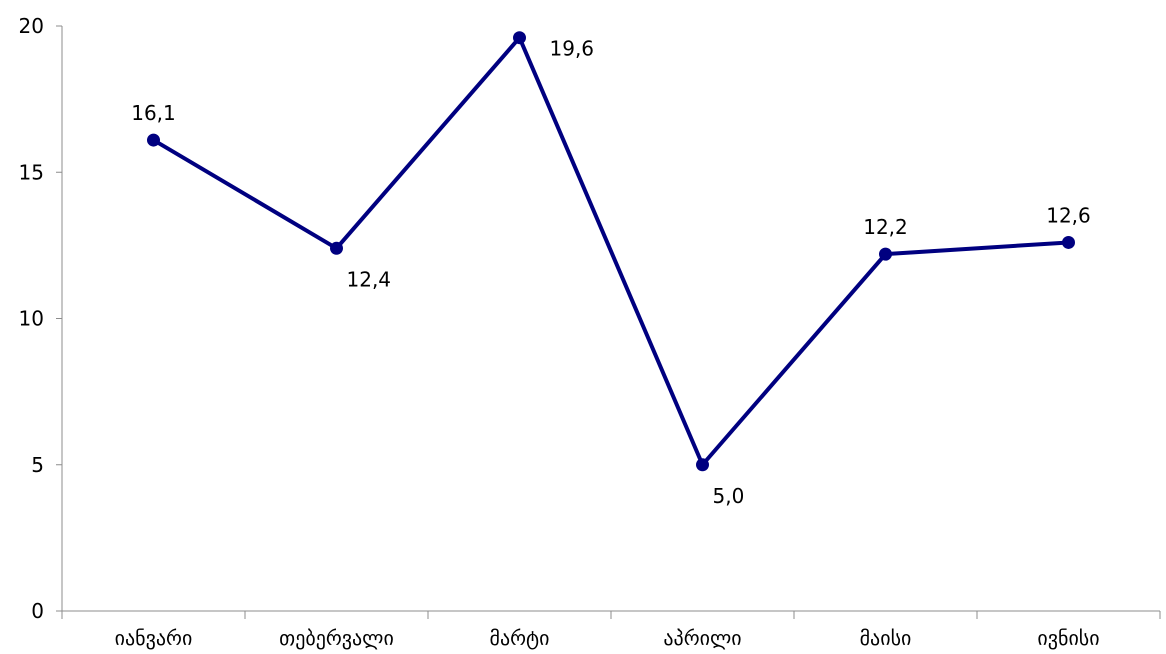 The image size is (1166, 654). Describe the element at coordinates (336, 638) in the screenshot. I see `x-category-label: თებერვალი` at that location.